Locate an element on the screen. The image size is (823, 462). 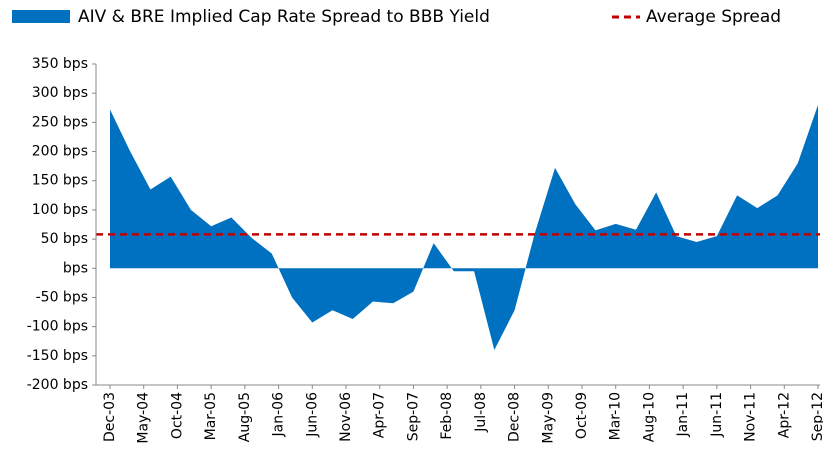
x-tick-label: Dec-08 is located at coordinates (515, 417).